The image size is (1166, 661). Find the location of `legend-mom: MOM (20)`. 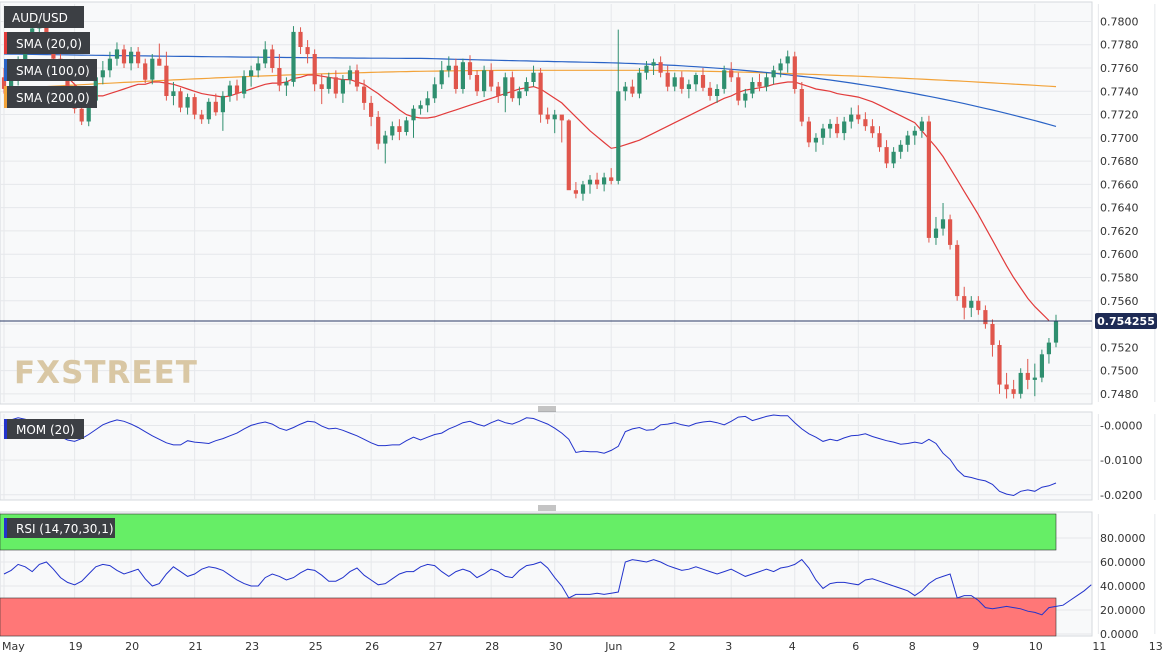

legend-mom: MOM (20) is located at coordinates (44, 429).